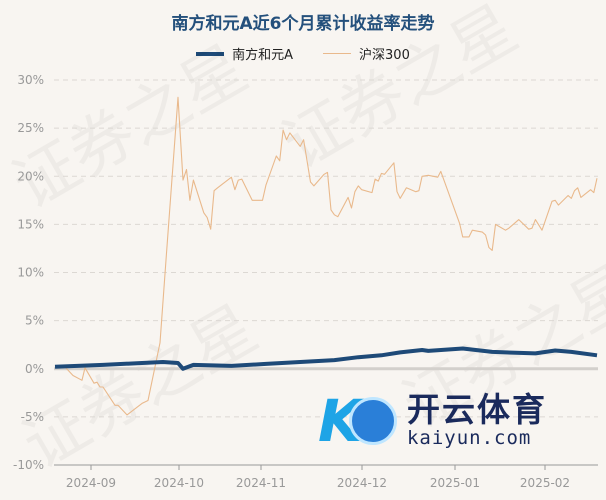  Describe the element at coordinates (326, 358) in the screenshot. I see `fund-line` at that location.